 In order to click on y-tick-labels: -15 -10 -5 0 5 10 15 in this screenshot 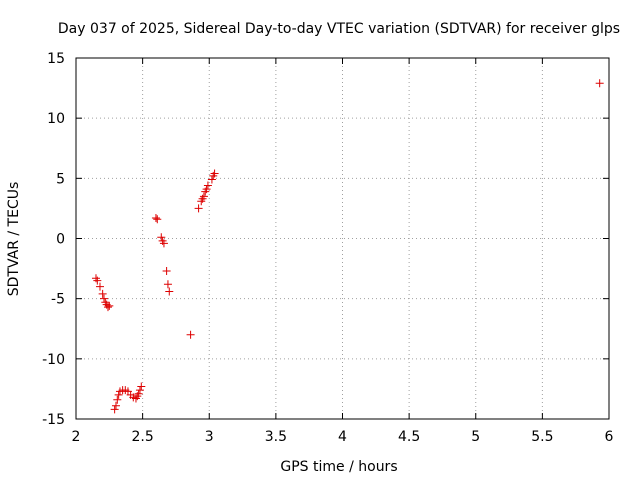, I will do `click(53, 239)`.